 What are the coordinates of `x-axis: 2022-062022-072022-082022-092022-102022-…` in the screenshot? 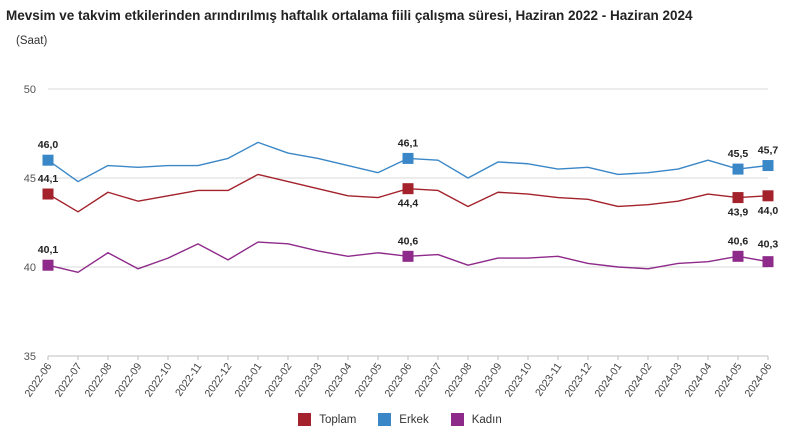 It's located at (399, 377).